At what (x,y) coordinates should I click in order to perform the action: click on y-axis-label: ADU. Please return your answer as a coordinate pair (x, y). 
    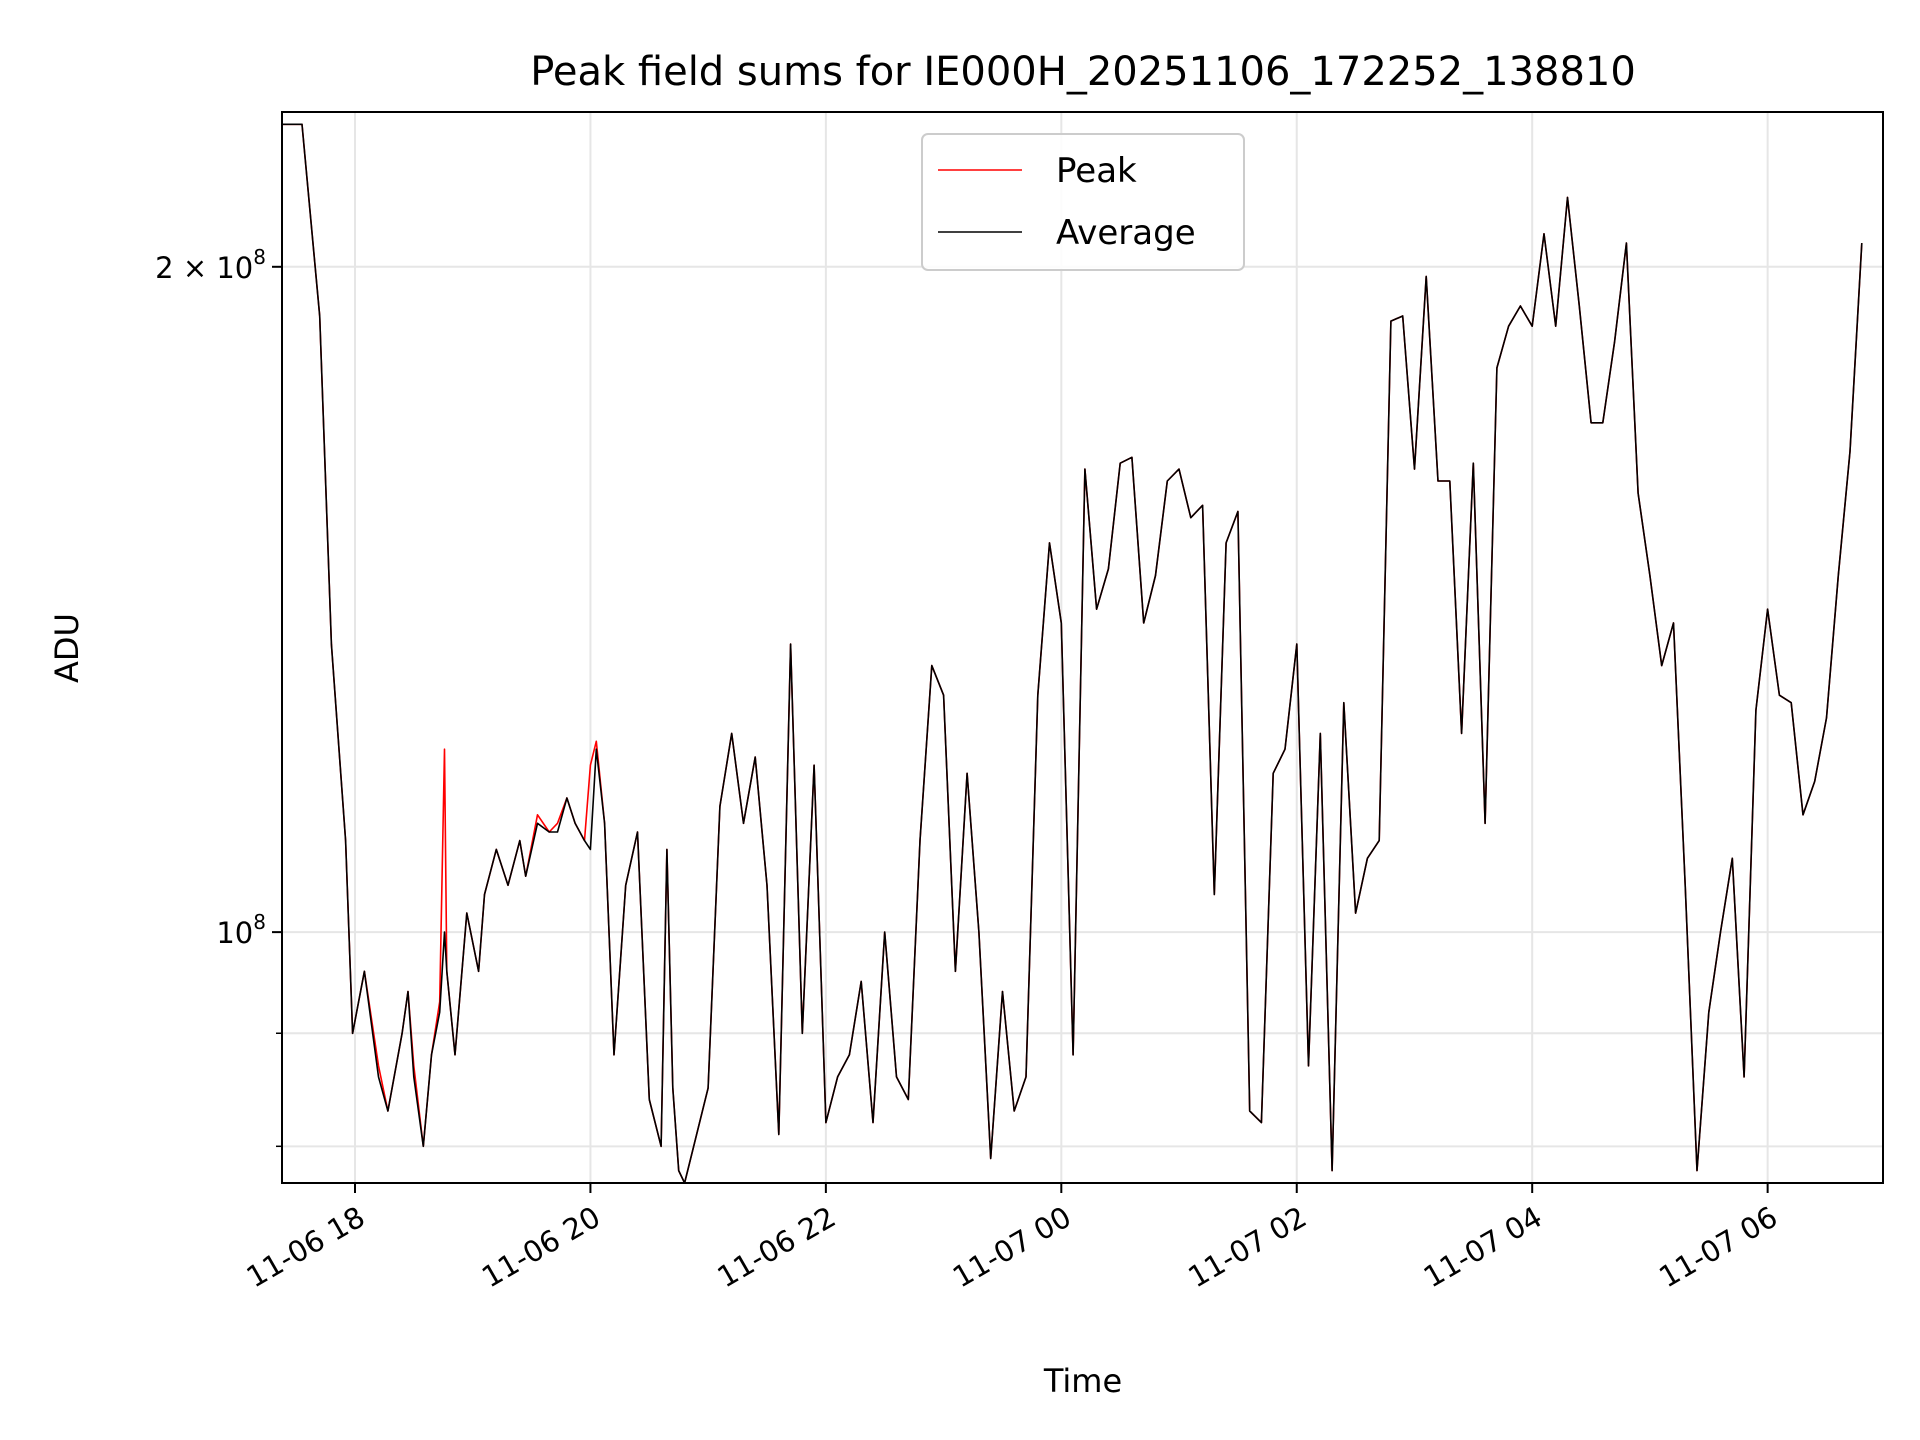
    Looking at the image, I should click on (67, 648).